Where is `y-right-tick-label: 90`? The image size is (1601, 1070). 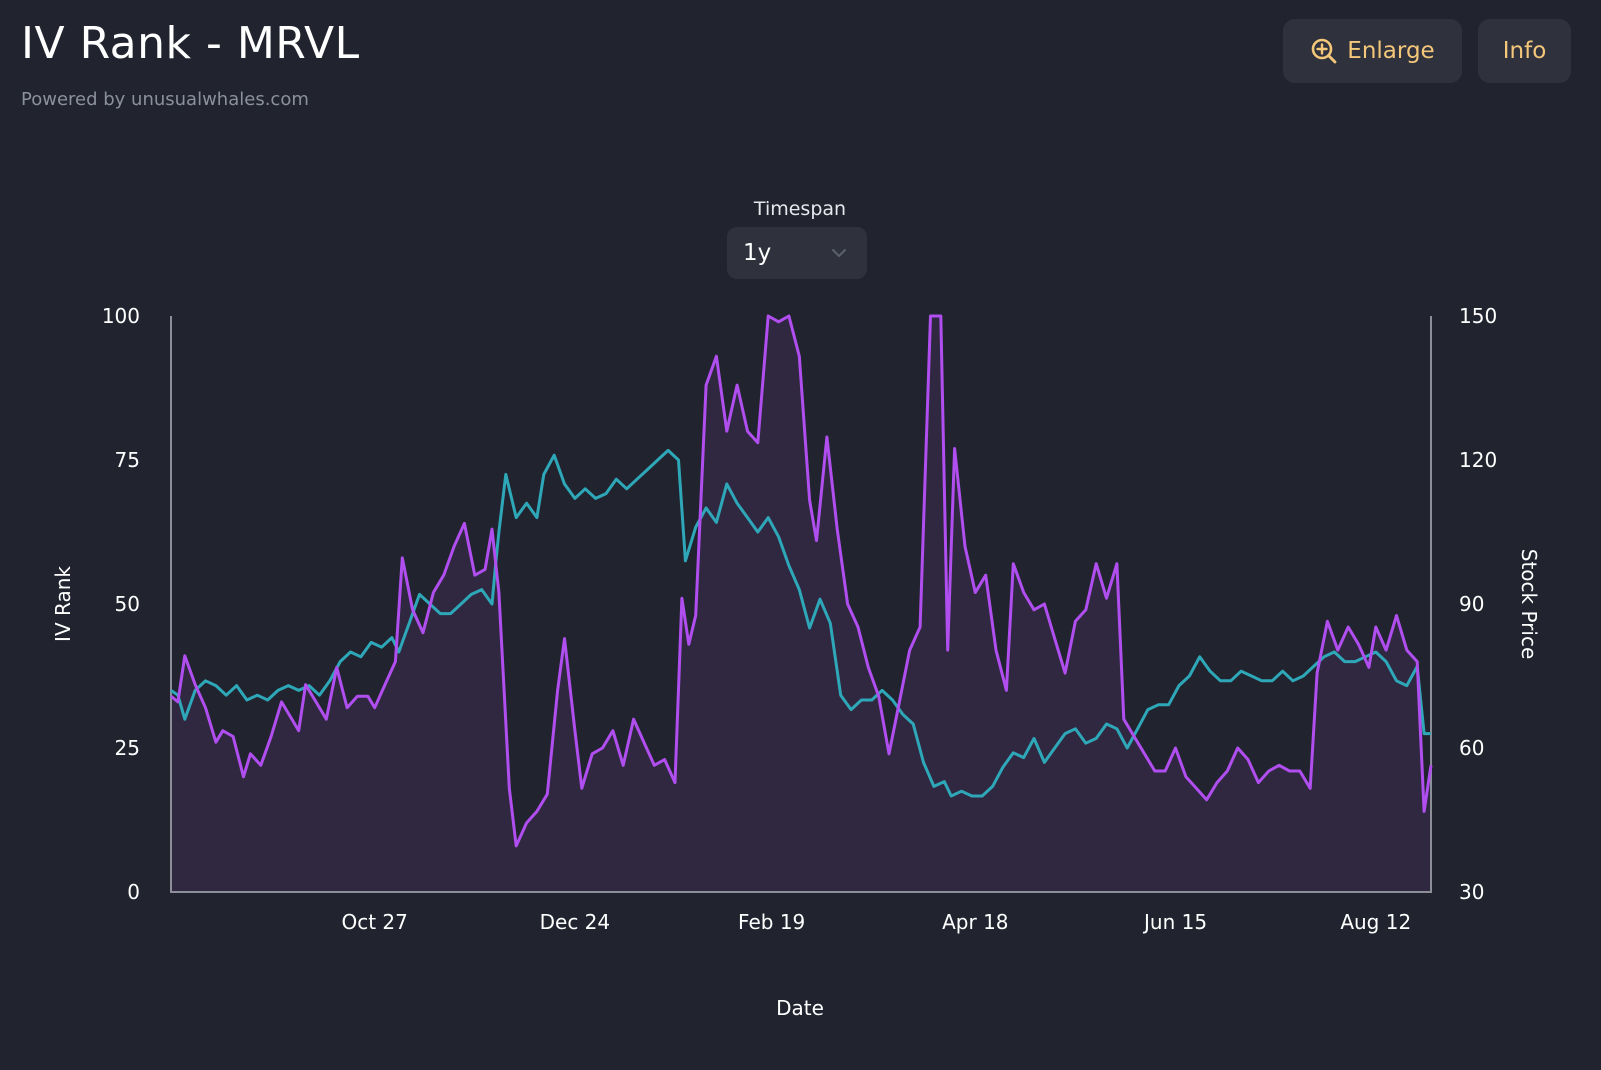
y-right-tick-label: 90 is located at coordinates (1471, 604).